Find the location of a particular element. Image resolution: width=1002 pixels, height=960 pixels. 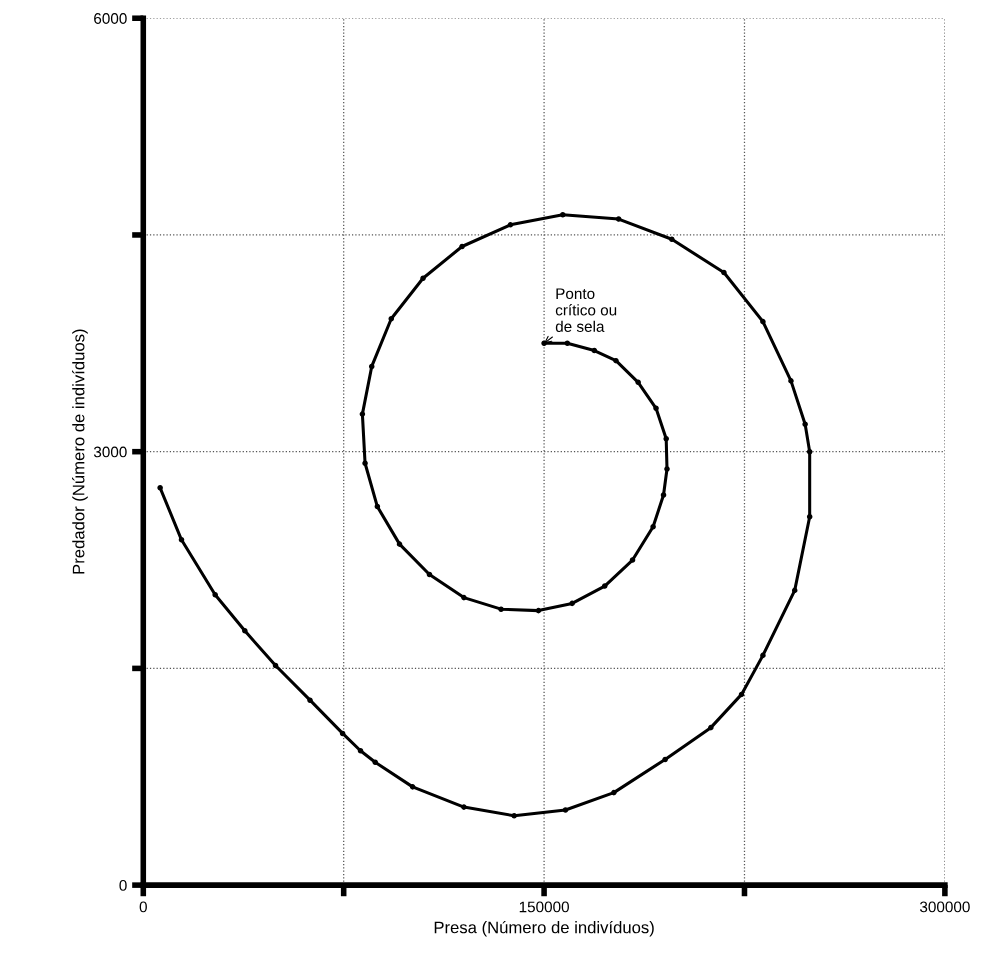

y-tick-label: 6000 is located at coordinates (110, 18).